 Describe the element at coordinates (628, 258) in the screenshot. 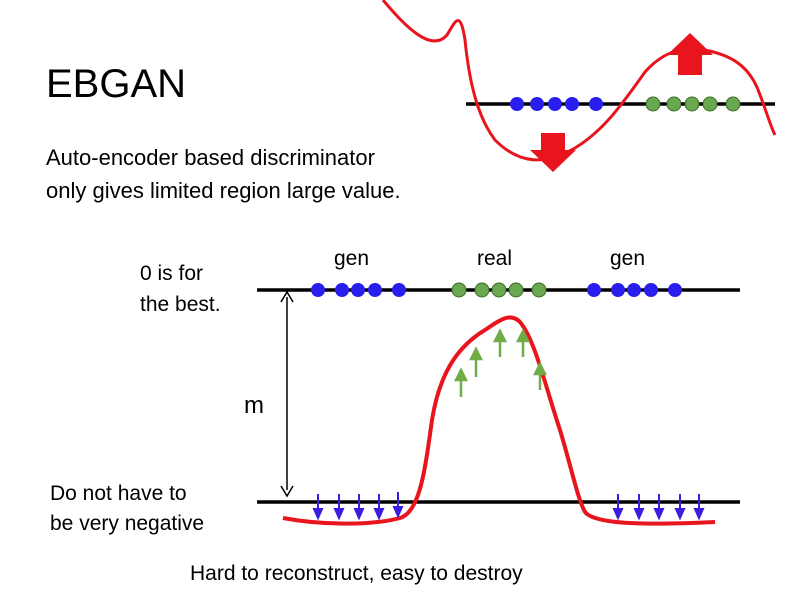

I see `gen-label-right: gen` at that location.